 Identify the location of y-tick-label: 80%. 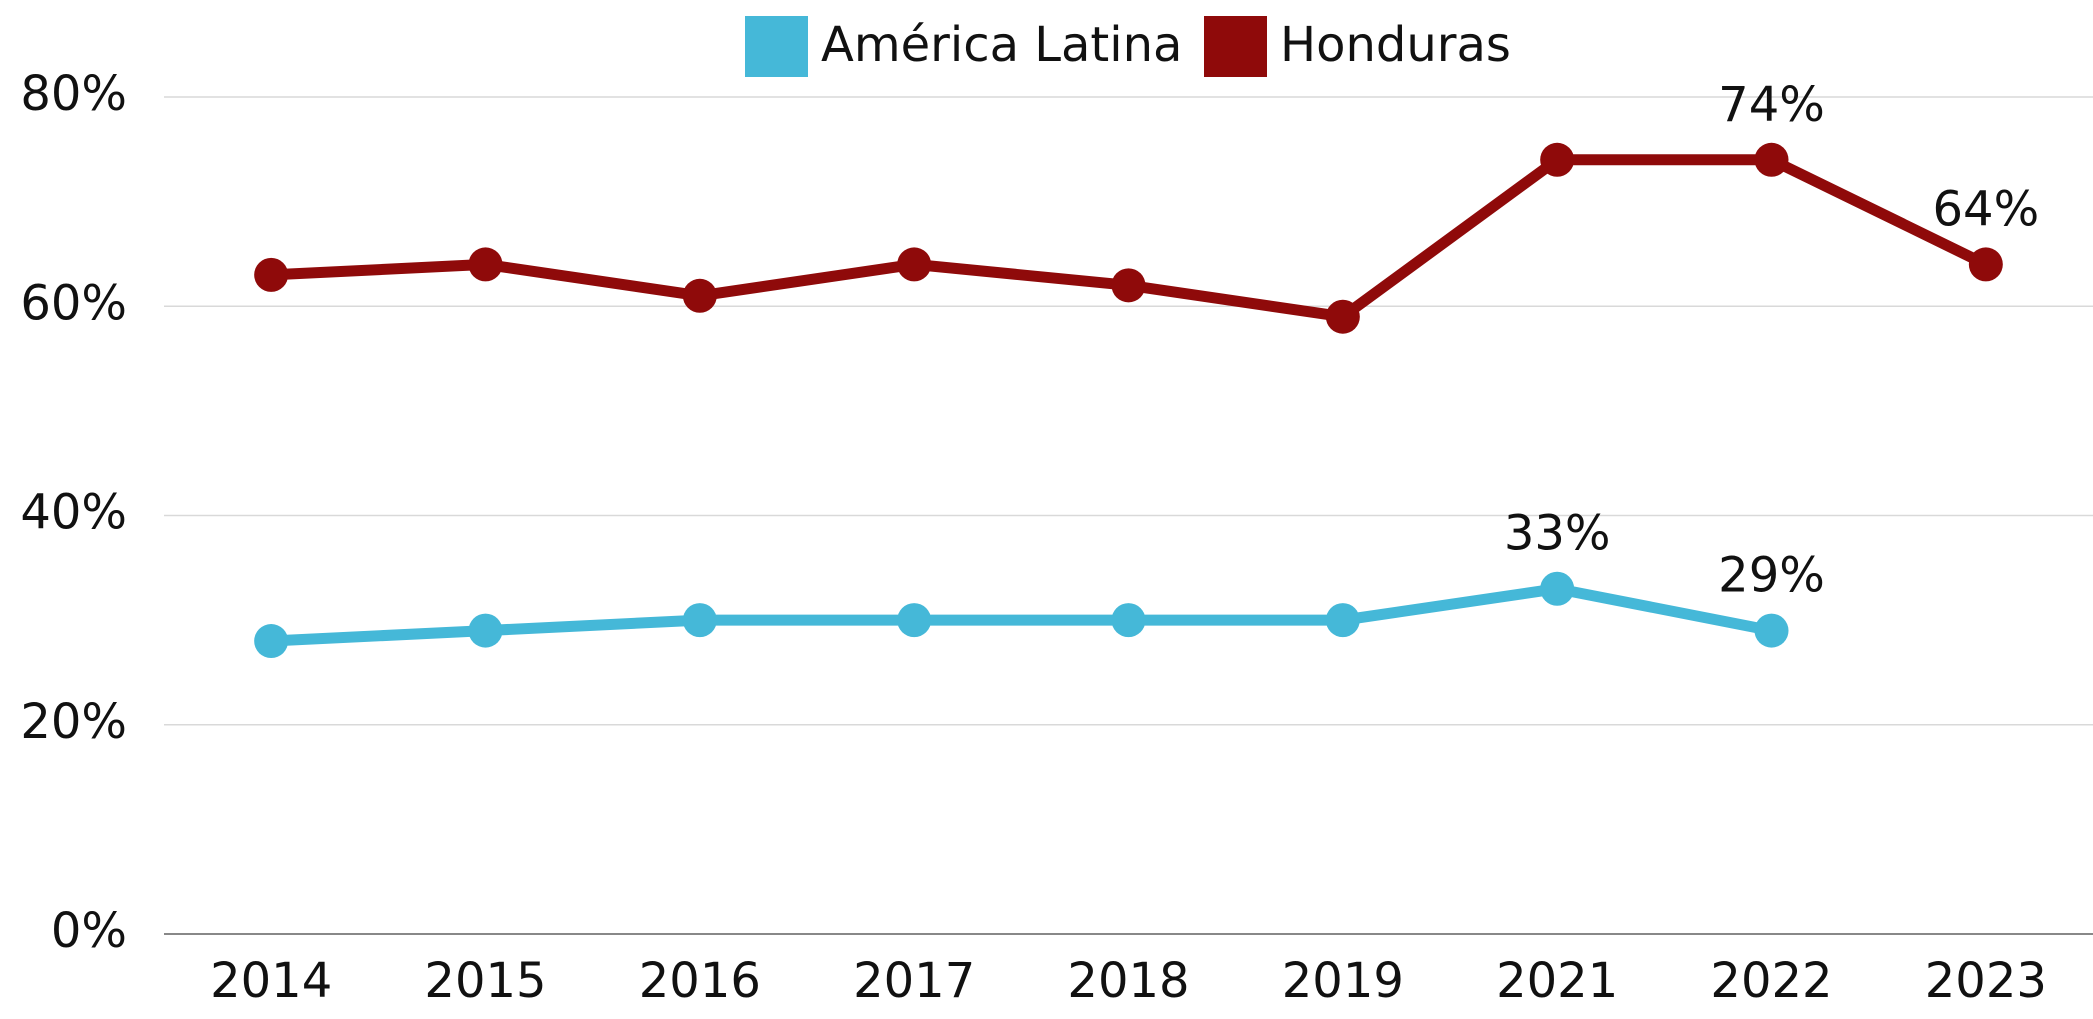
(73, 94).